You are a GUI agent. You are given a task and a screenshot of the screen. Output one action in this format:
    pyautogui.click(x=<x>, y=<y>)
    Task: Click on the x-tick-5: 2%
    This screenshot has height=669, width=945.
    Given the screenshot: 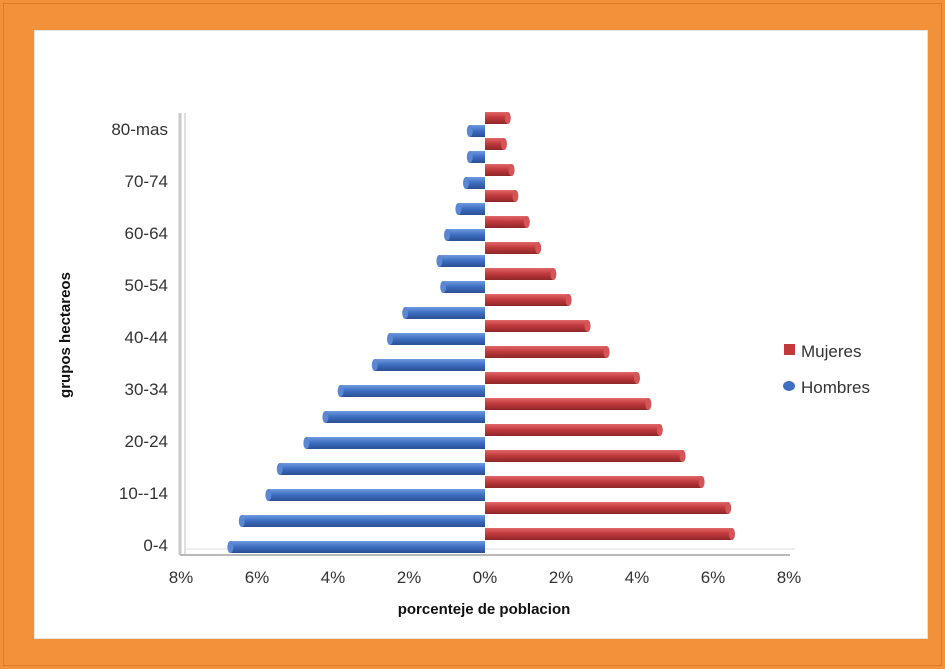 What is the action you would take?
    pyautogui.click(x=561, y=577)
    